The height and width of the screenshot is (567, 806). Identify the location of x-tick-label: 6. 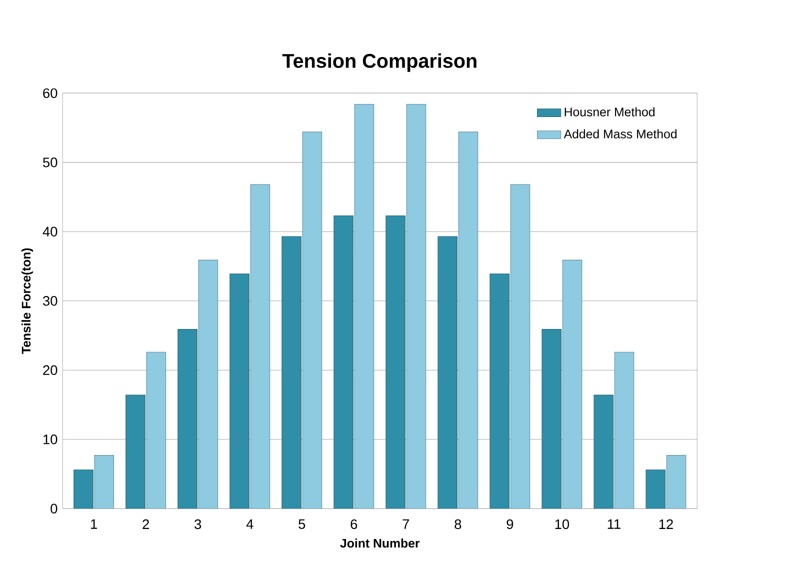
(354, 524).